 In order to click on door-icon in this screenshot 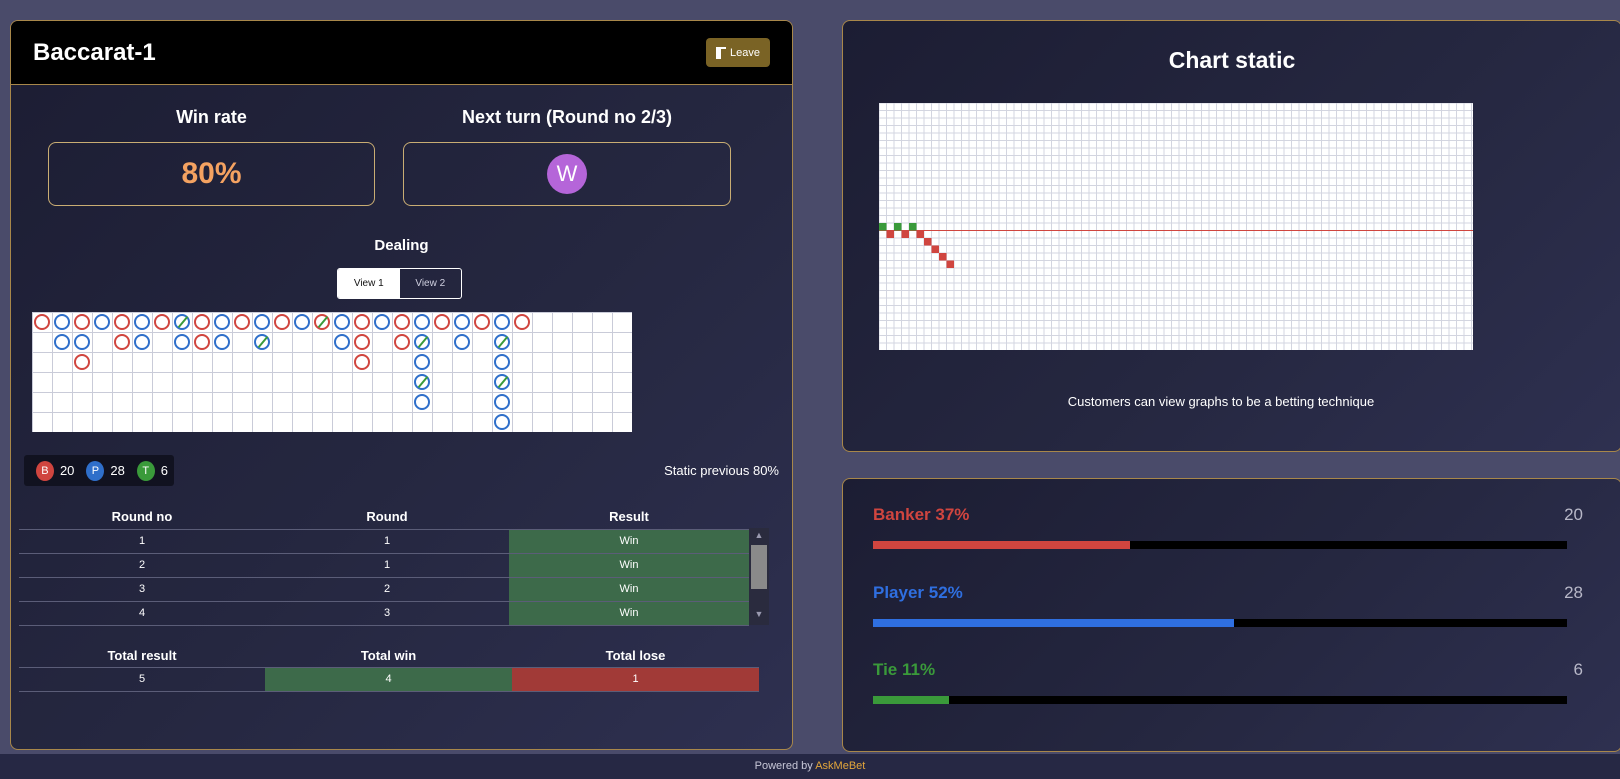, I will do `click(721, 52)`.